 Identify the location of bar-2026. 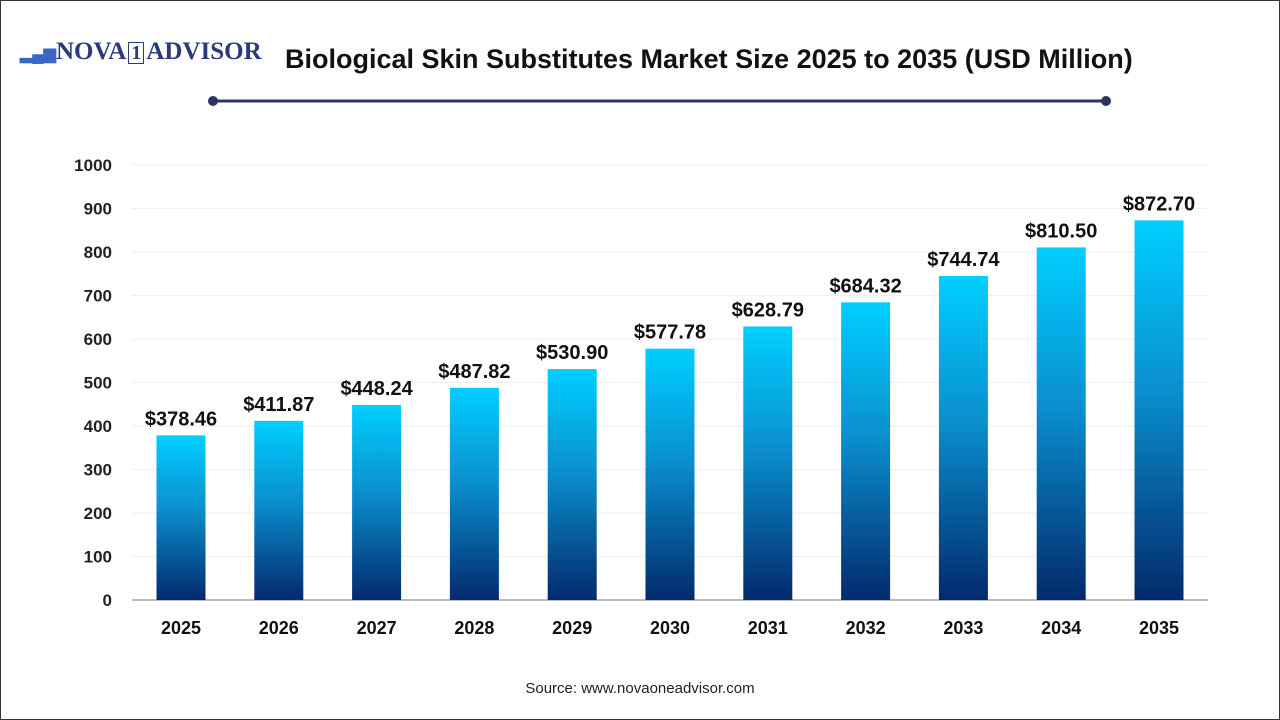
(279, 510).